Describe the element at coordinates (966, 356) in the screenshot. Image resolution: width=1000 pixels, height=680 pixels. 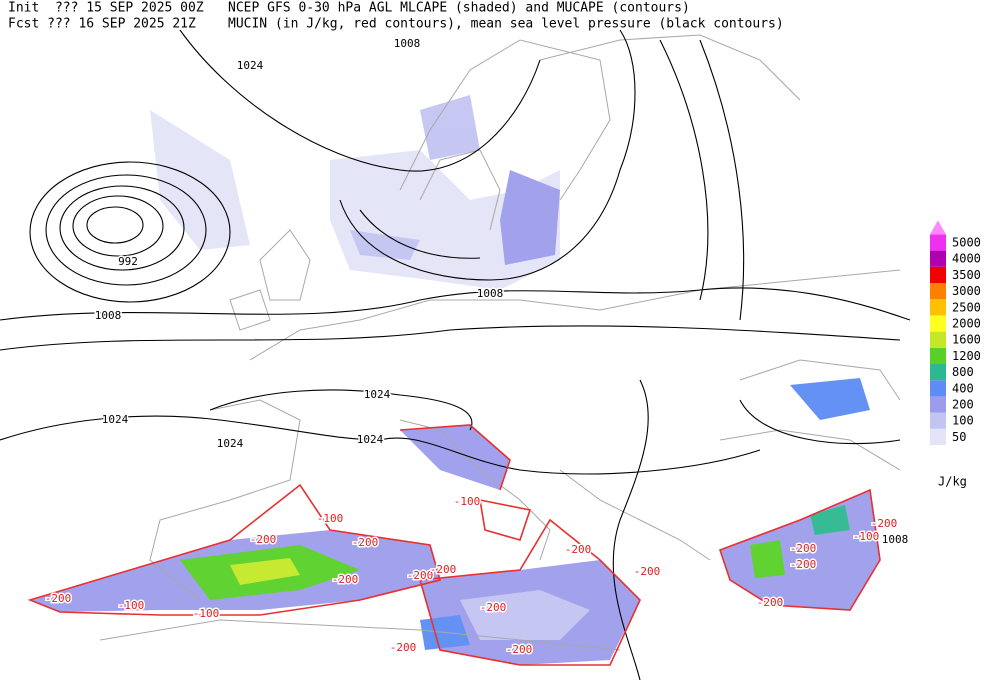
I see `colorbar-label: 1200` at that location.